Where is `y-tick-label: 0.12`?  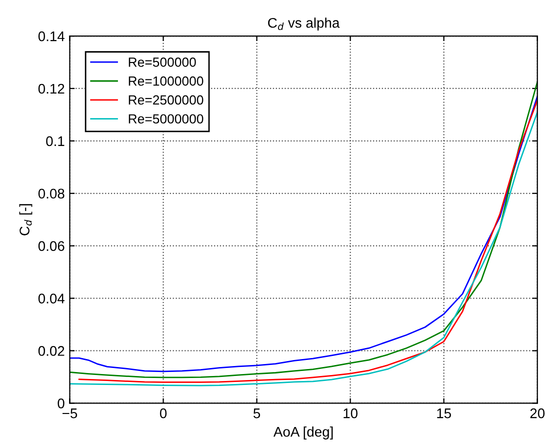
y-tick-label: 0.12 is located at coordinates (51, 89).